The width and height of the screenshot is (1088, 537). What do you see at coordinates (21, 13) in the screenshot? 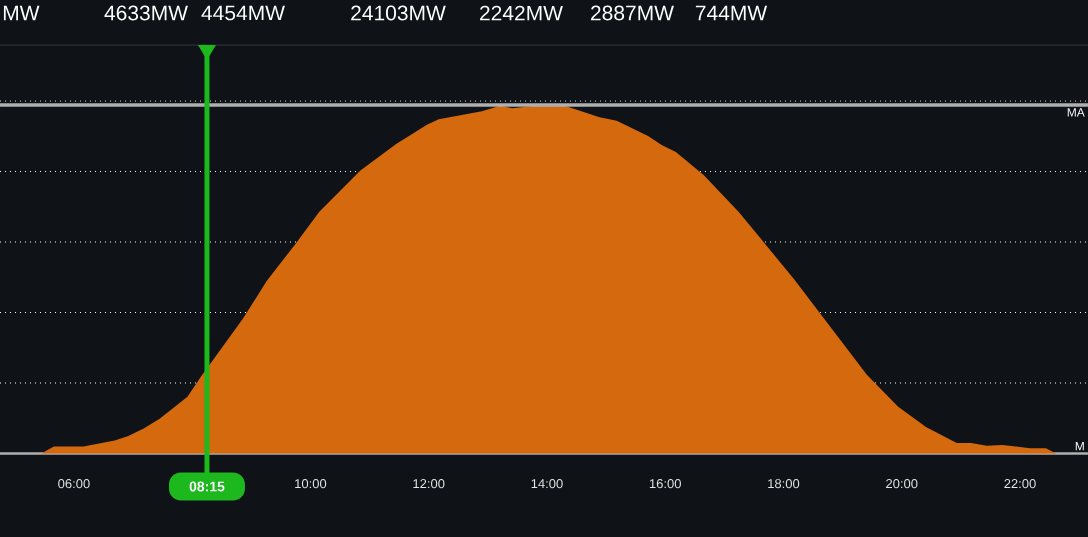
I see `text: MW` at bounding box center [21, 13].